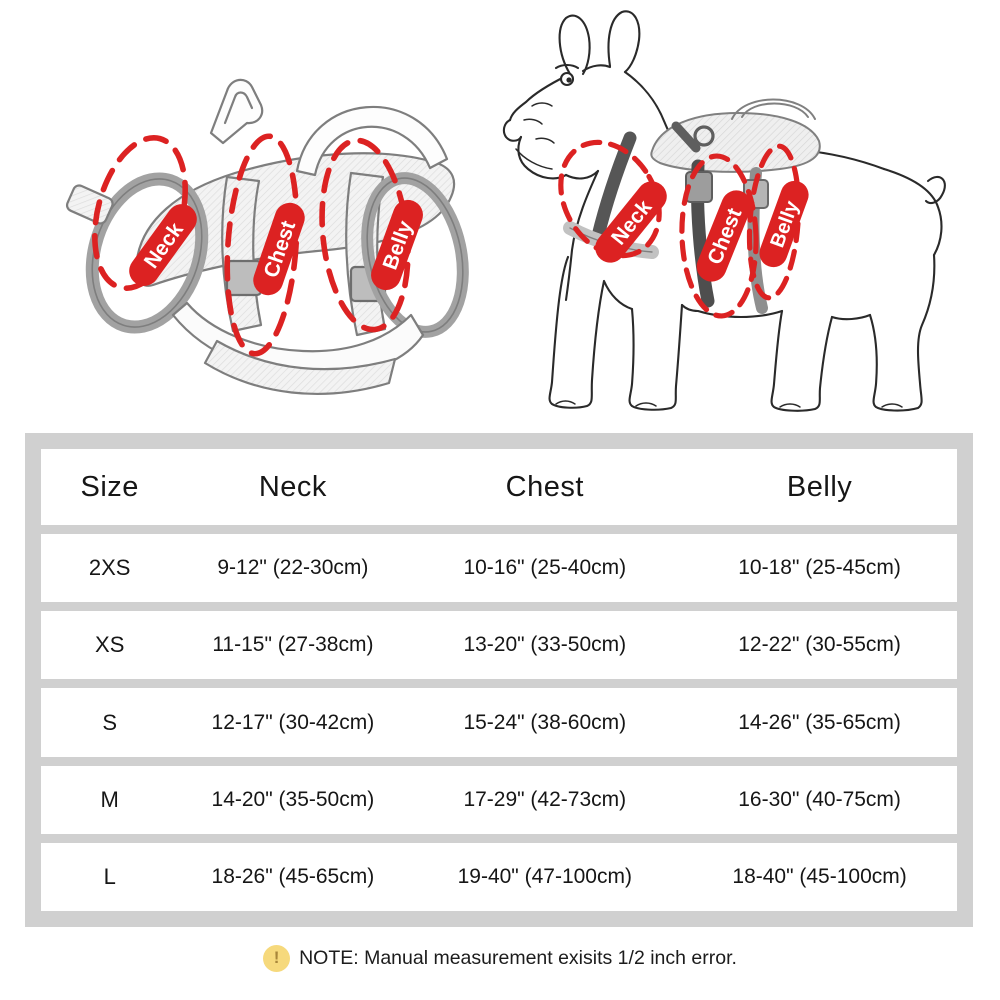 The width and height of the screenshot is (1000, 1000). Describe the element at coordinates (819, 876) in the screenshot. I see `belly-cell: 18-40" (45-100cm)` at that location.